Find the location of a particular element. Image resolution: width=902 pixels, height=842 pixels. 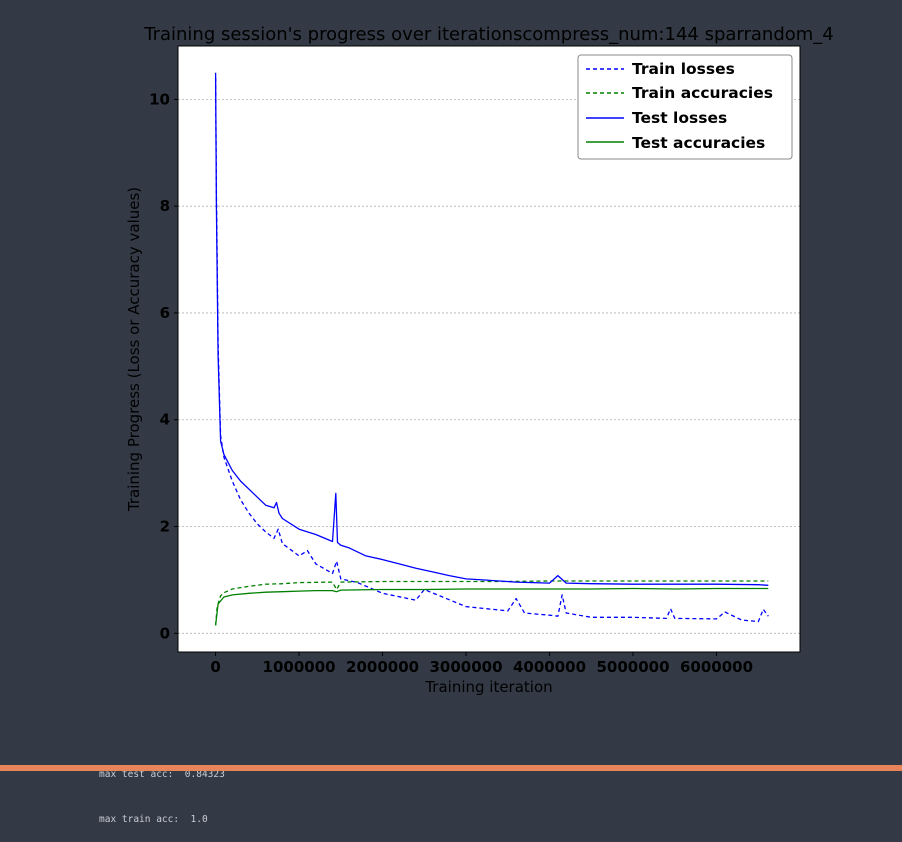

x-tick-label: 6000000 is located at coordinates (716, 667).